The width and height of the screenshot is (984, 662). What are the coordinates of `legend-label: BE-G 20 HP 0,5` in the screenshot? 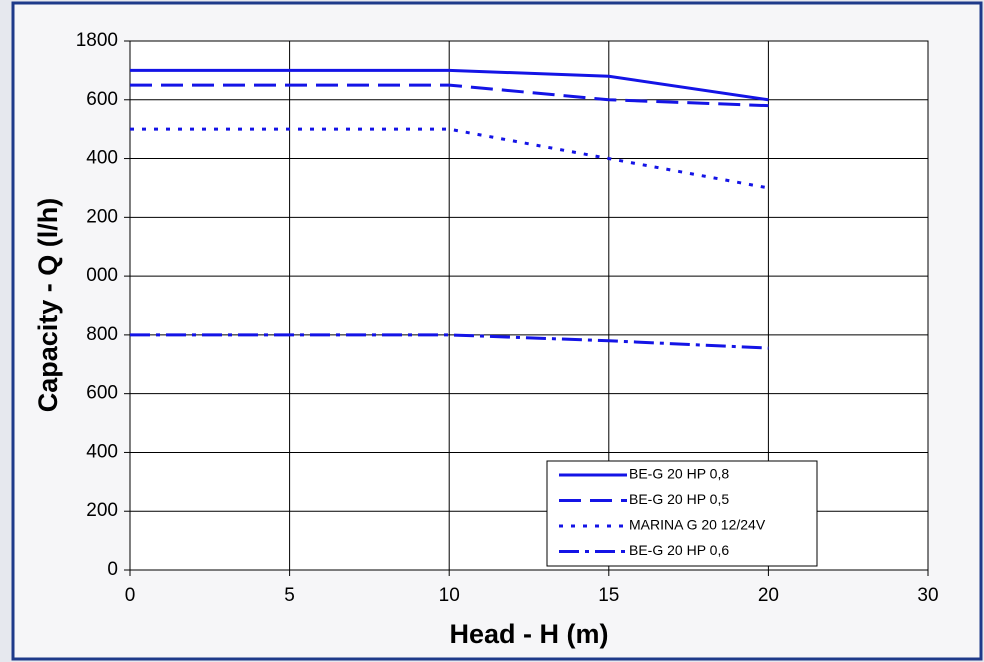 It's located at (679, 499).